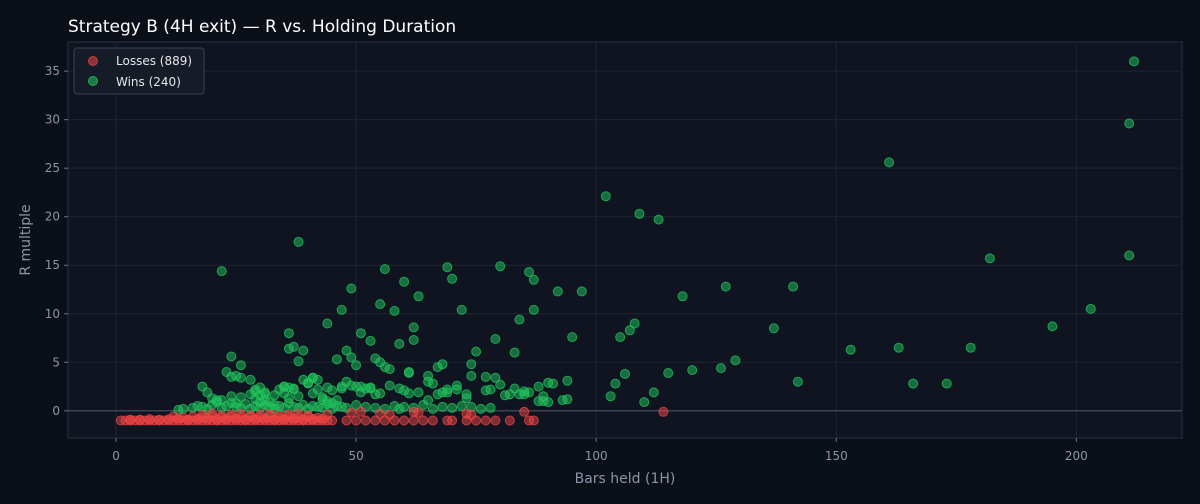 This screenshot has width=1200, height=504. What do you see at coordinates (56, 411) in the screenshot?
I see `y-tick-label: 0` at bounding box center [56, 411].